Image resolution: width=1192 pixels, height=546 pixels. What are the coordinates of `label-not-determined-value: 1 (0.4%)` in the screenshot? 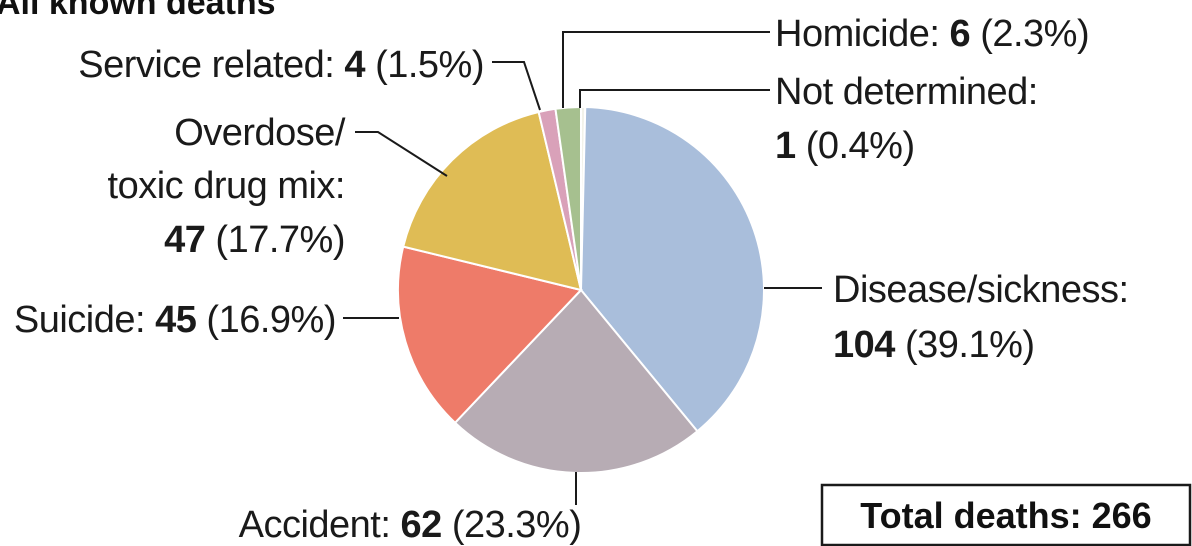 It's located at (845, 146).